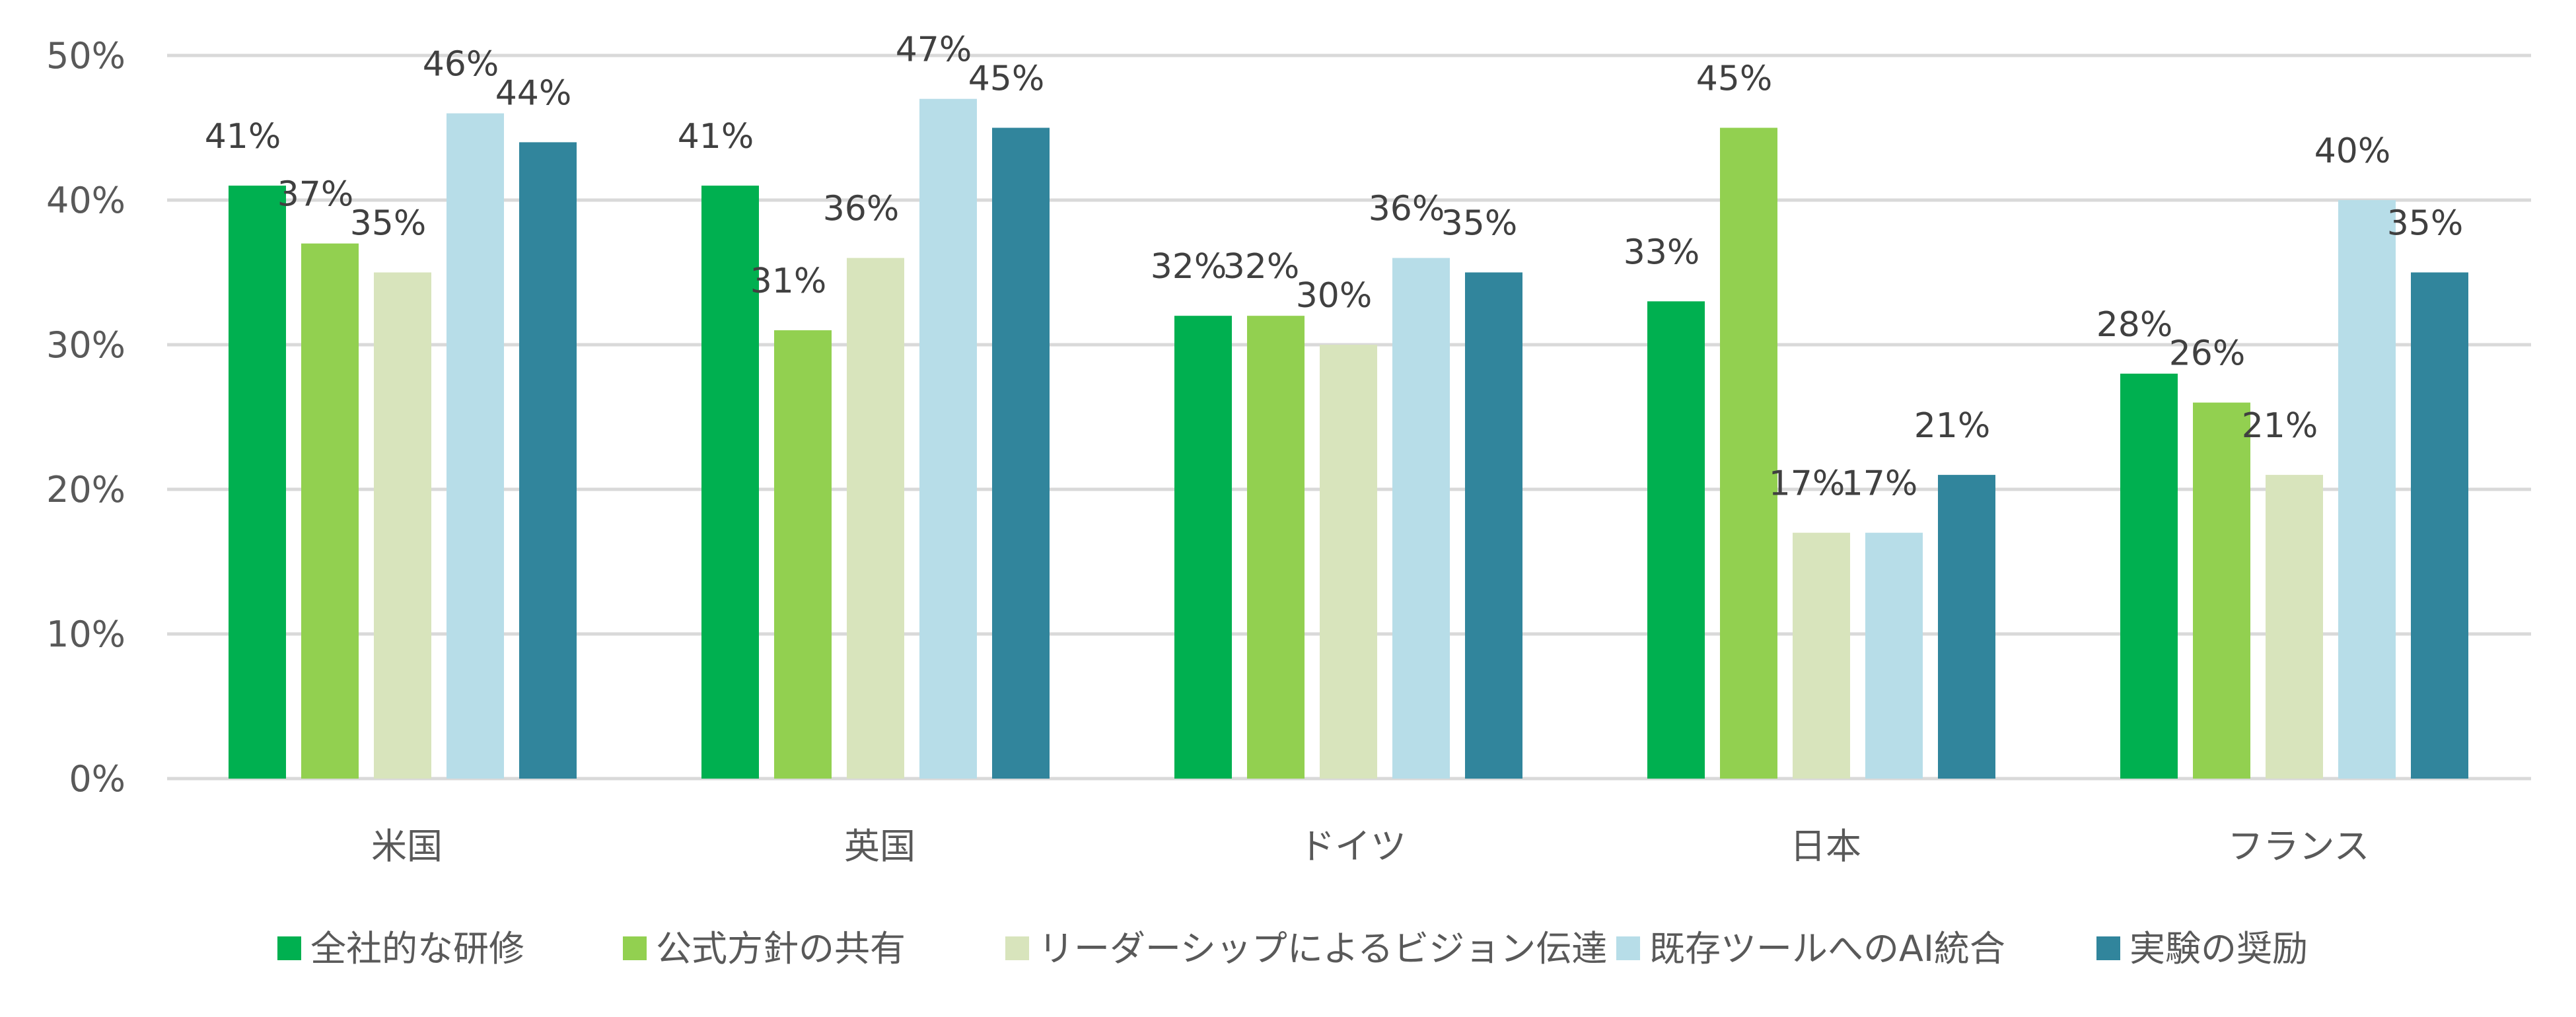 The height and width of the screenshot is (1017, 2576). What do you see at coordinates (1827, 949) in the screenshot?
I see `legend-label: 既存ツールへのAI統合` at bounding box center [1827, 949].